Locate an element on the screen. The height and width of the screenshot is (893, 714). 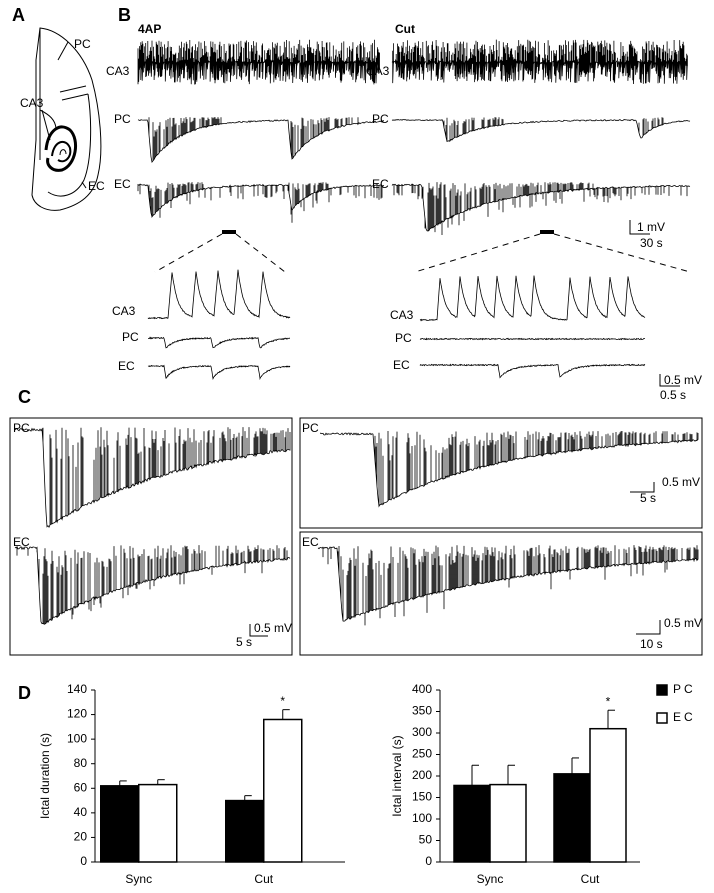
panel-label: C is located at coordinates (24, 397).